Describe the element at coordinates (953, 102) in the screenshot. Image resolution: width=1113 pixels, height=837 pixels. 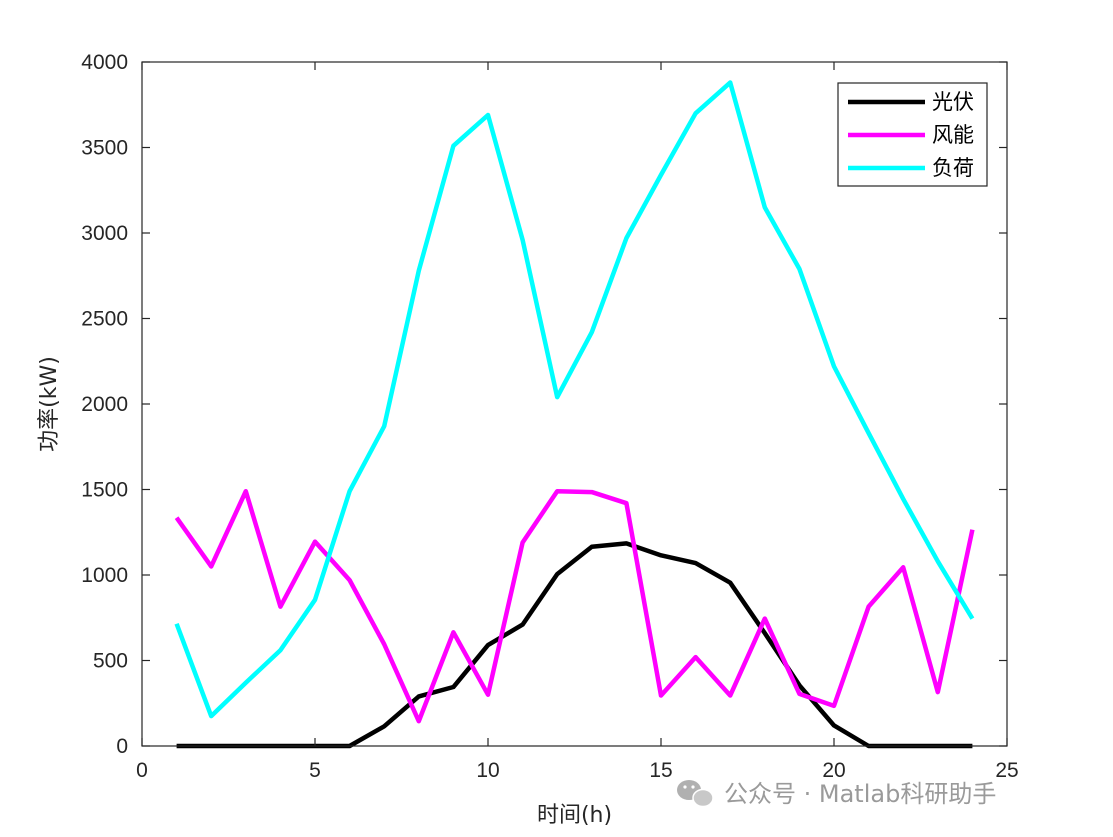
I see `legend-label: 光伏` at that location.